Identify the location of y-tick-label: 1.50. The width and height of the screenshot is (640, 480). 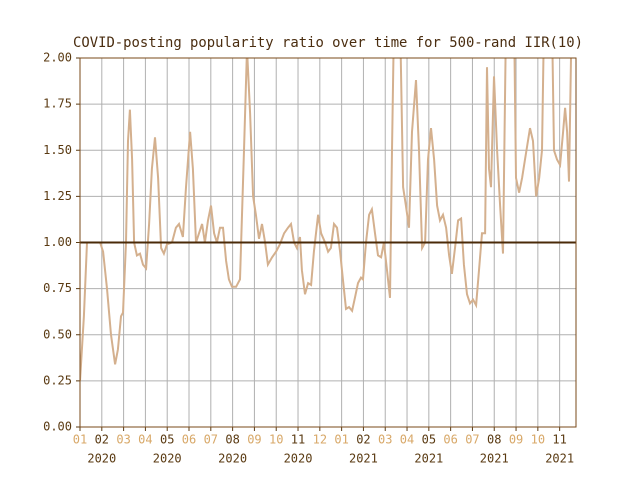
(57, 150).